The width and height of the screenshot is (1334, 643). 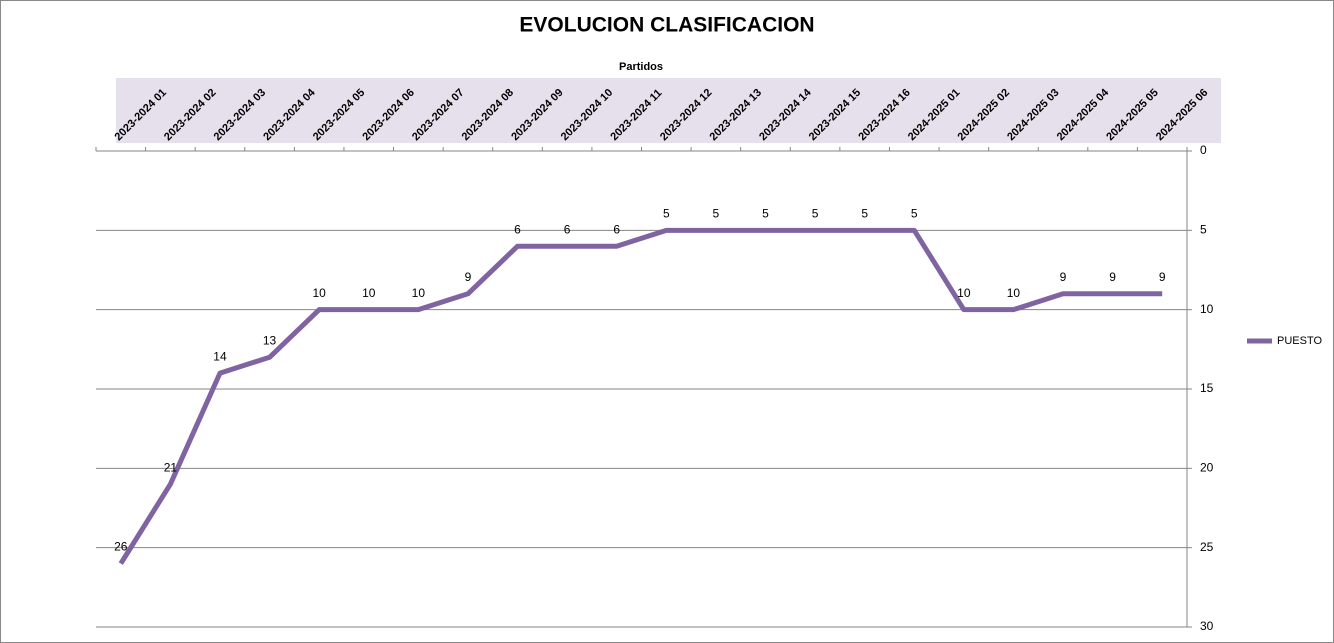 I want to click on data-label: 21, so click(x=171, y=467).